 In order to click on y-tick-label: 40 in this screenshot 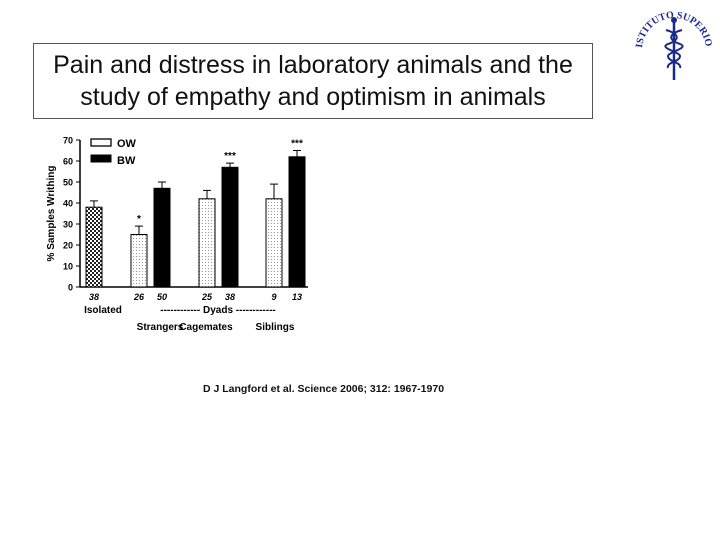, I will do `click(68, 204)`.